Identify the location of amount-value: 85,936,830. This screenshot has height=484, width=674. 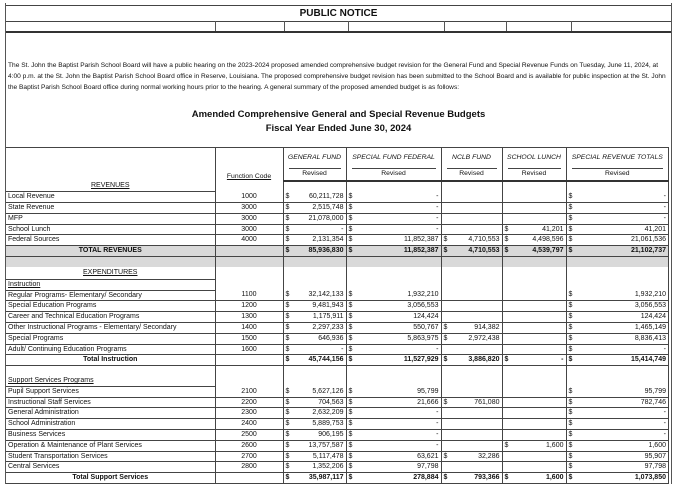
(326, 251).